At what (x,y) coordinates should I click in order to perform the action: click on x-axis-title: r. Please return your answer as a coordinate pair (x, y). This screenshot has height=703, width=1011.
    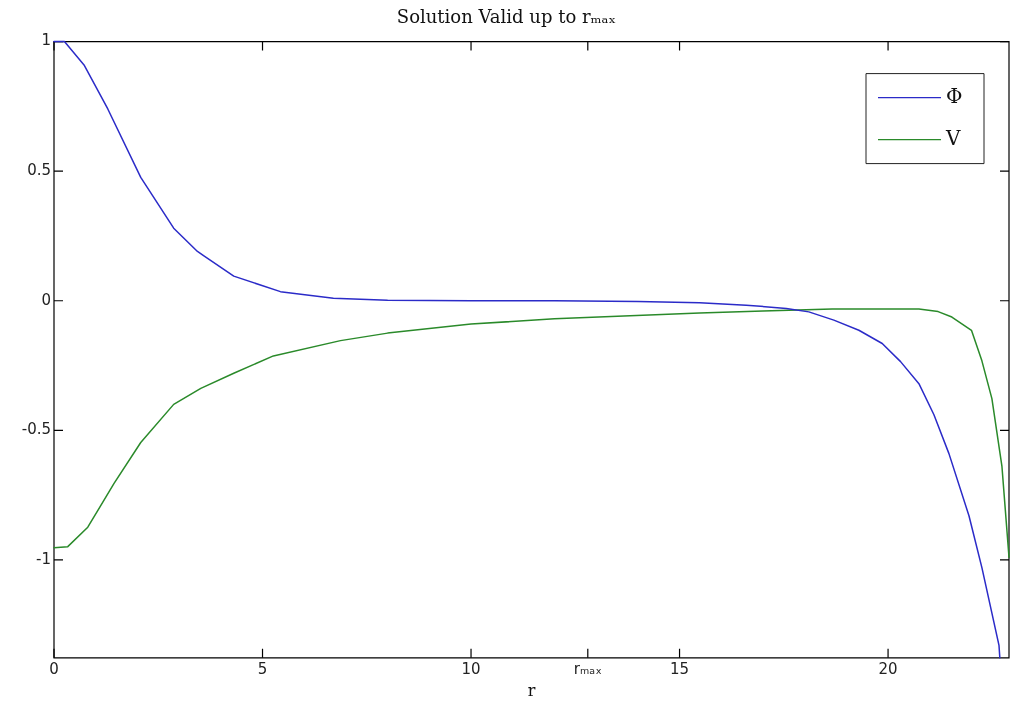
    Looking at the image, I should click on (531, 690).